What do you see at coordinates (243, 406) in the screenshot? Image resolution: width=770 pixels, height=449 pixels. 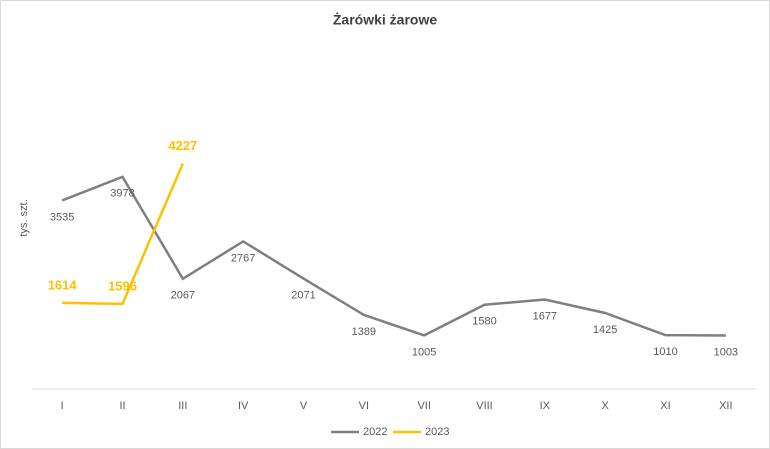 I see `x-tick-label: IV` at bounding box center [243, 406].